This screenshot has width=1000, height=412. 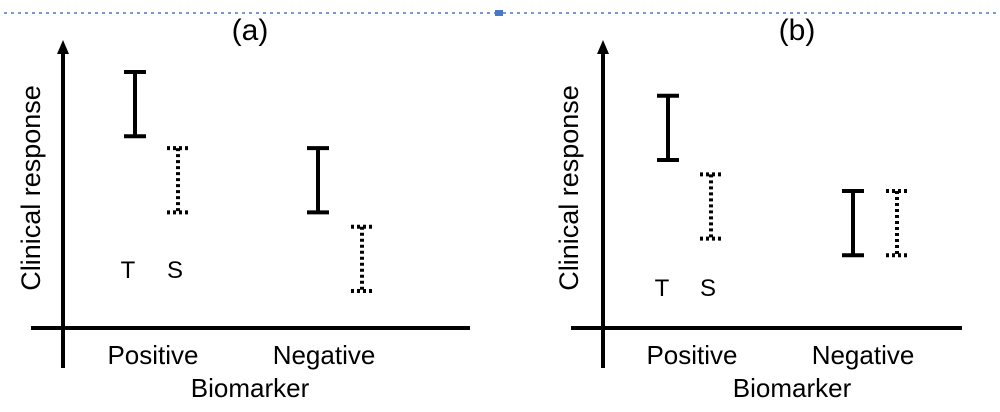 What do you see at coordinates (746, 13) in the screenshot?
I see `panel-frame-b` at bounding box center [746, 13].